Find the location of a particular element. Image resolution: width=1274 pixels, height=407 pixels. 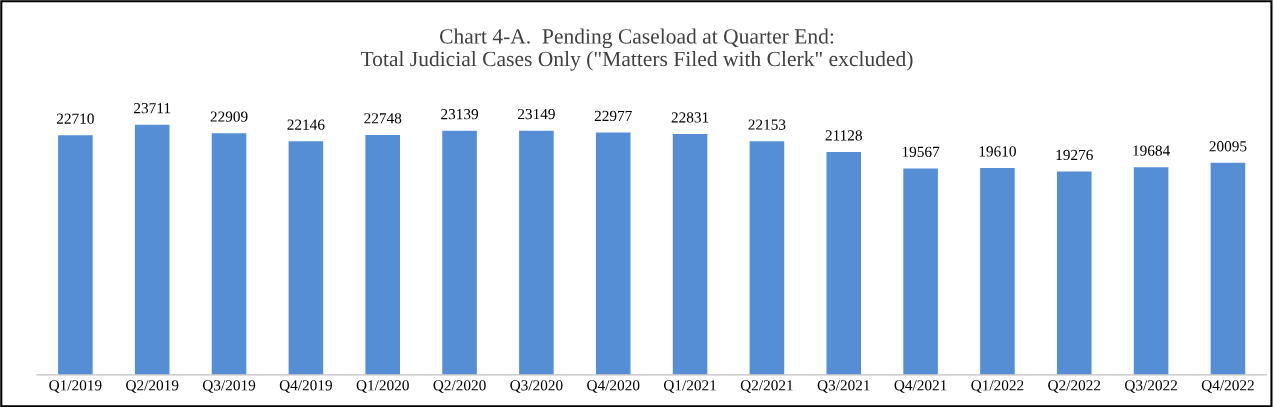

data-label: 19567 is located at coordinates (921, 151).